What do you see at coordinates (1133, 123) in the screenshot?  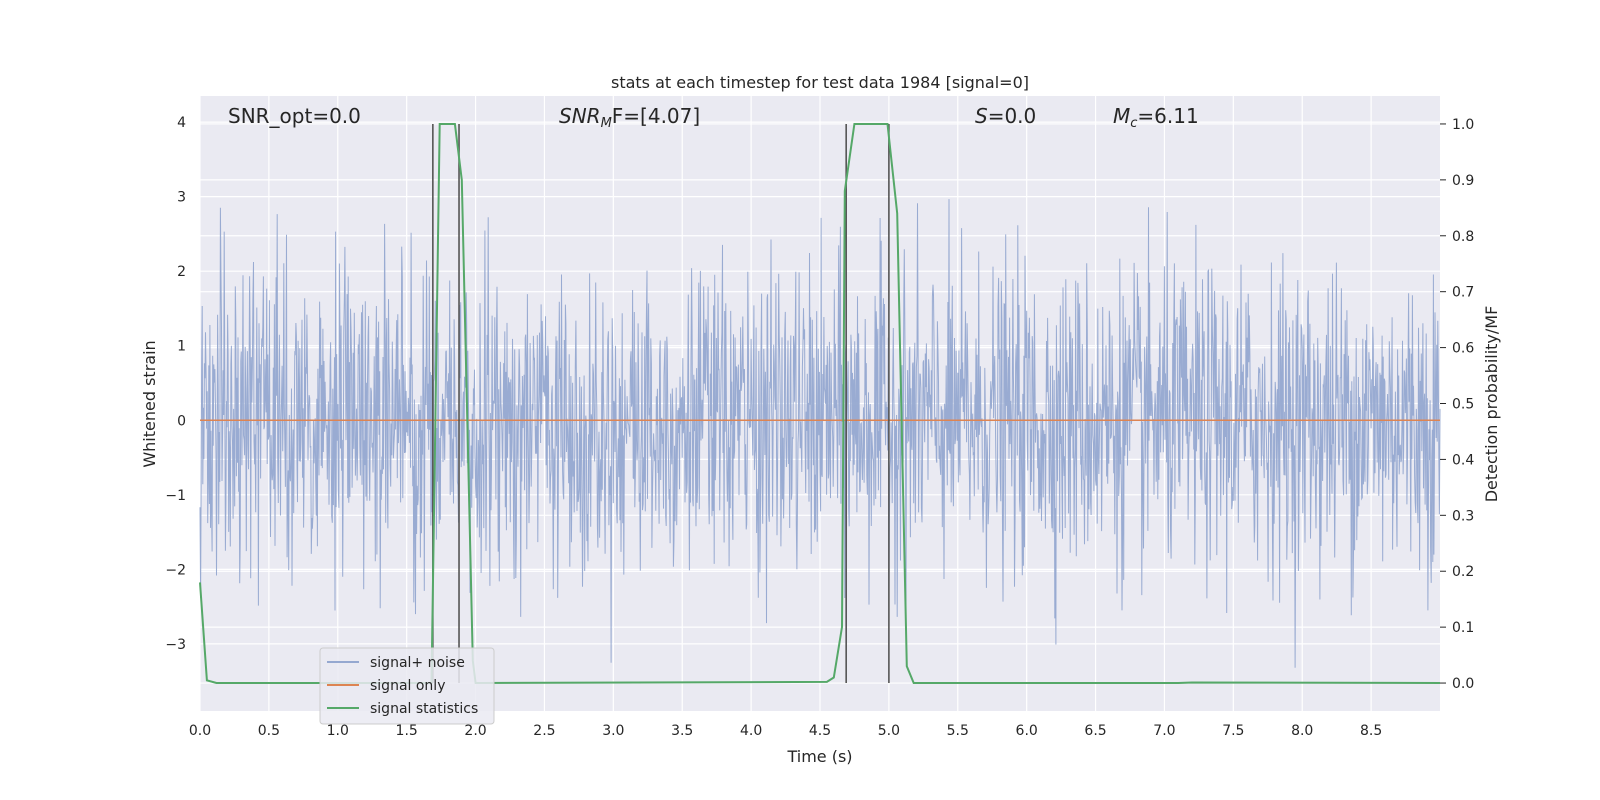 I see `mc-subscript: c` at bounding box center [1133, 123].